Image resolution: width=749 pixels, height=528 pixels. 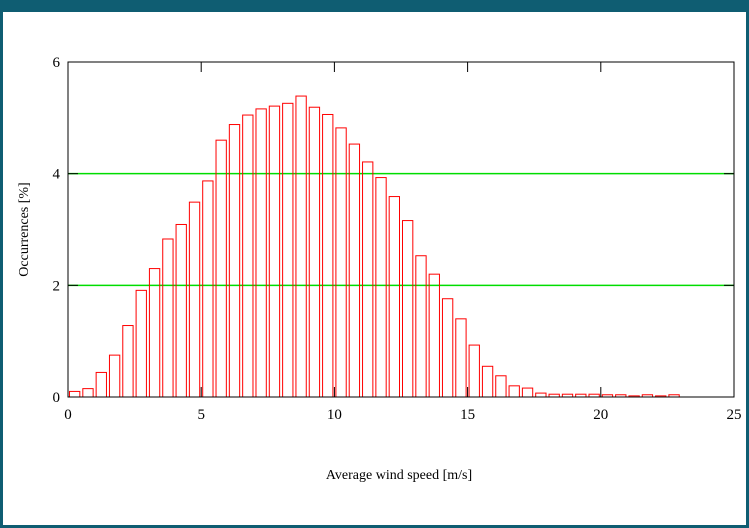 I want to click on y-axis-title: Occurrences [%], so click(x=24, y=229).